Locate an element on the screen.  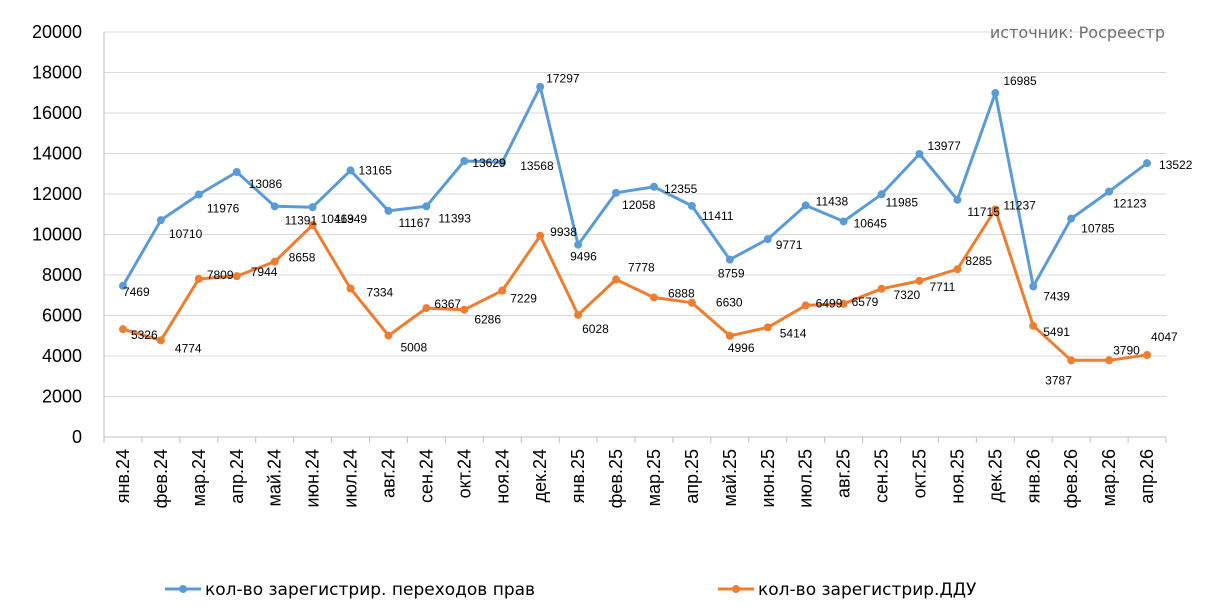
y-tick-label: 4000 is located at coordinates (62, 356).